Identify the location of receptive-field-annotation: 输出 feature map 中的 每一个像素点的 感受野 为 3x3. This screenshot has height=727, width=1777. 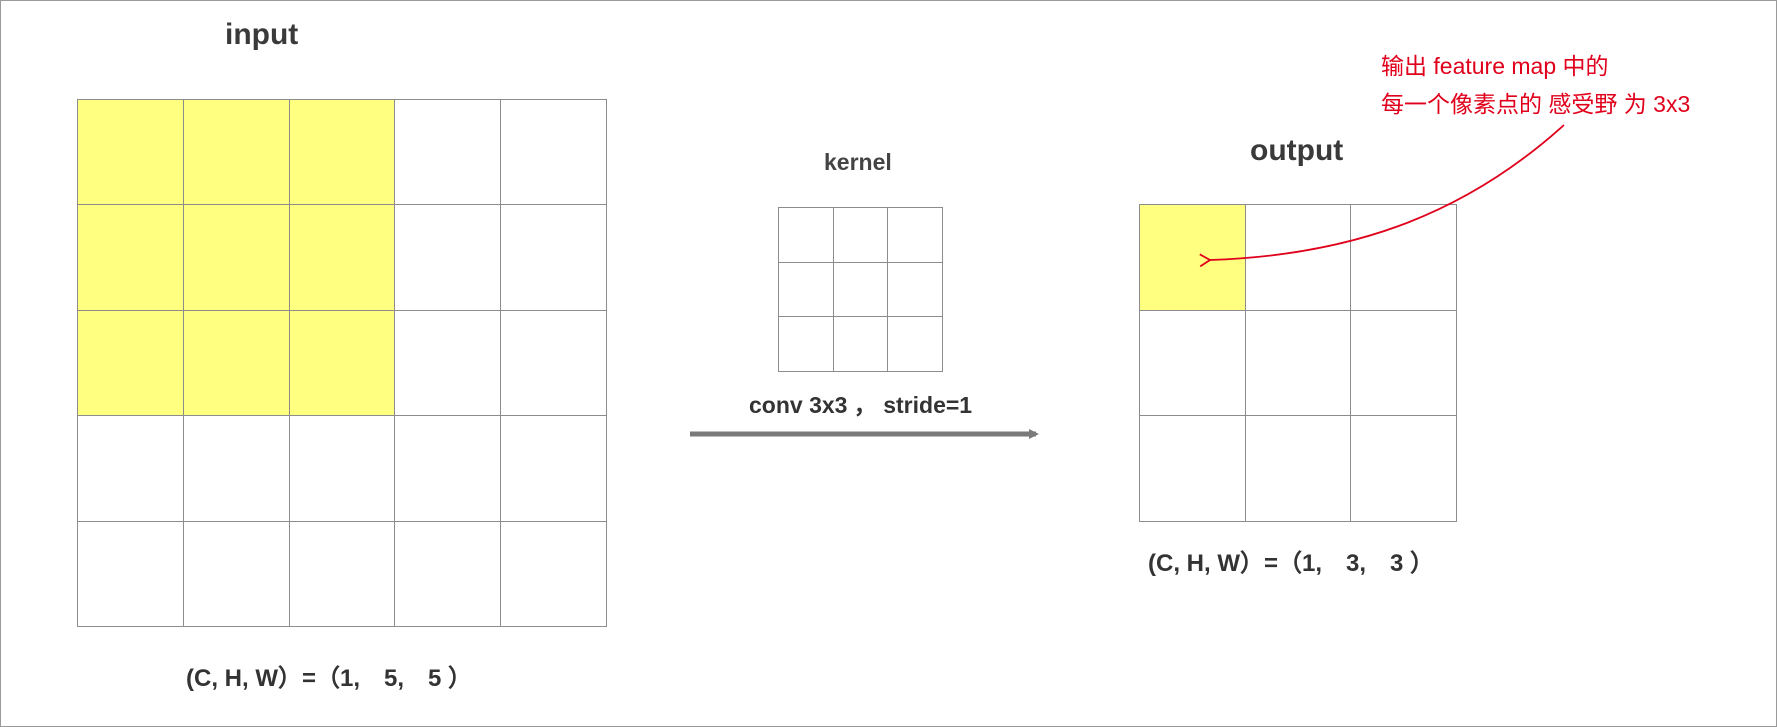
(1535, 85).